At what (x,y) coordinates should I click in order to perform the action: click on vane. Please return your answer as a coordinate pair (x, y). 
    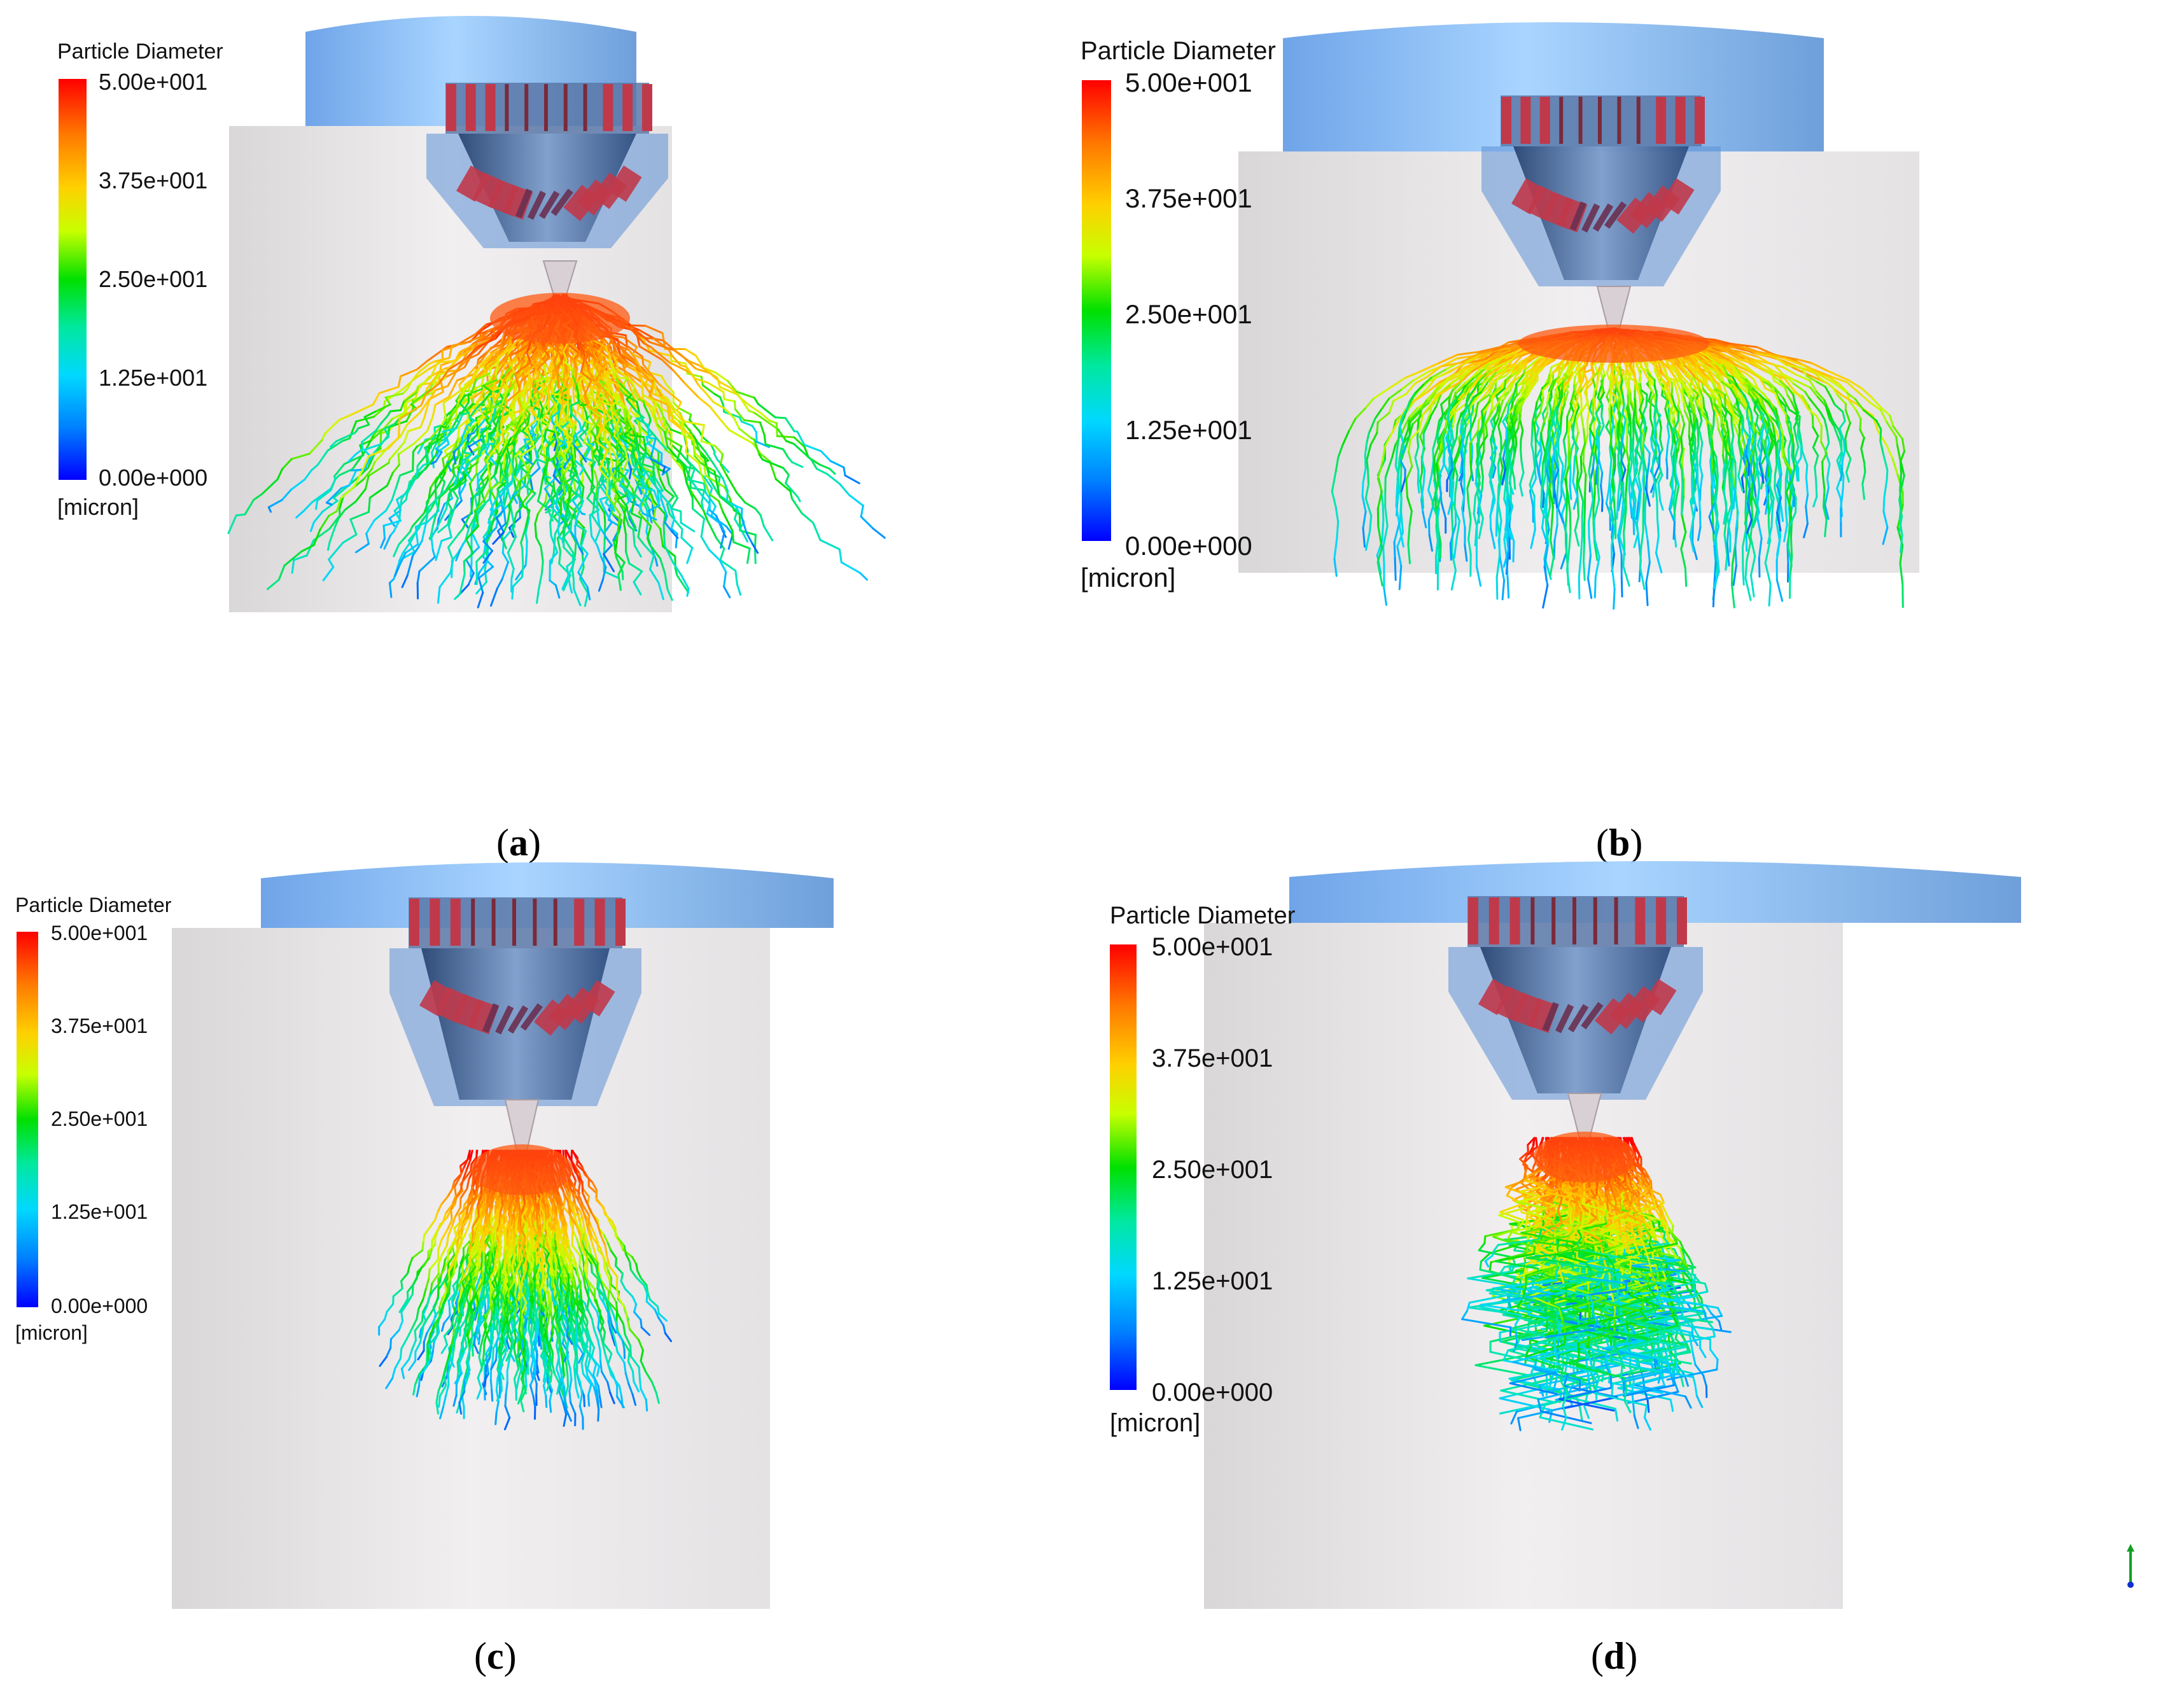
    Looking at the image, I should click on (1700, 120).